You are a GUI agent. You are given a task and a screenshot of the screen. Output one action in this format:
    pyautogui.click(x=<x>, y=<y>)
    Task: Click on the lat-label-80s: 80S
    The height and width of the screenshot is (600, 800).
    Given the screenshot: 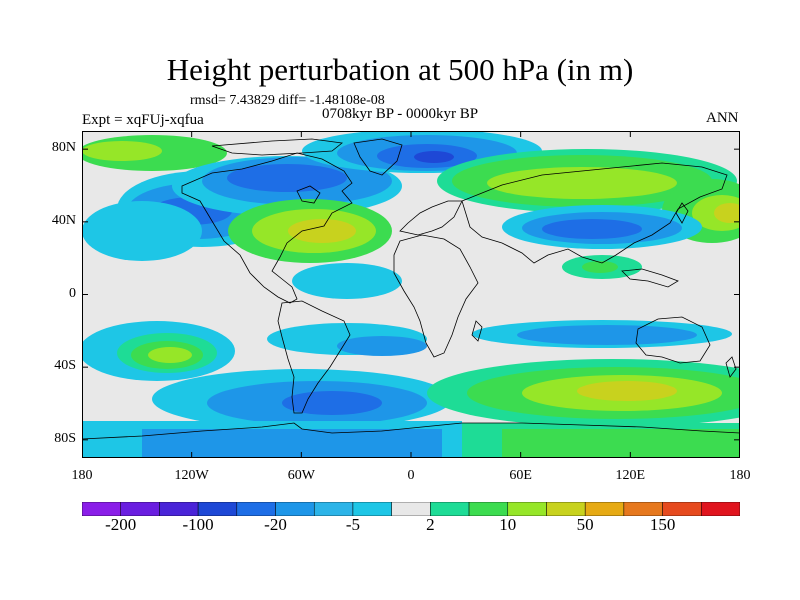 What is the action you would take?
    pyautogui.click(x=65, y=438)
    